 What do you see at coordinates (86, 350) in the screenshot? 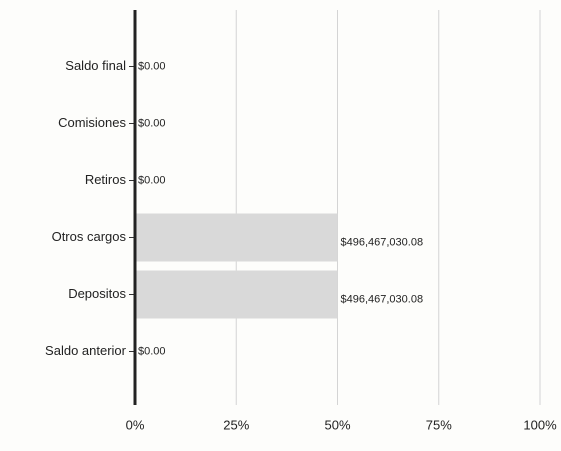
I see `y-tick-label: Saldo anterior` at bounding box center [86, 350].